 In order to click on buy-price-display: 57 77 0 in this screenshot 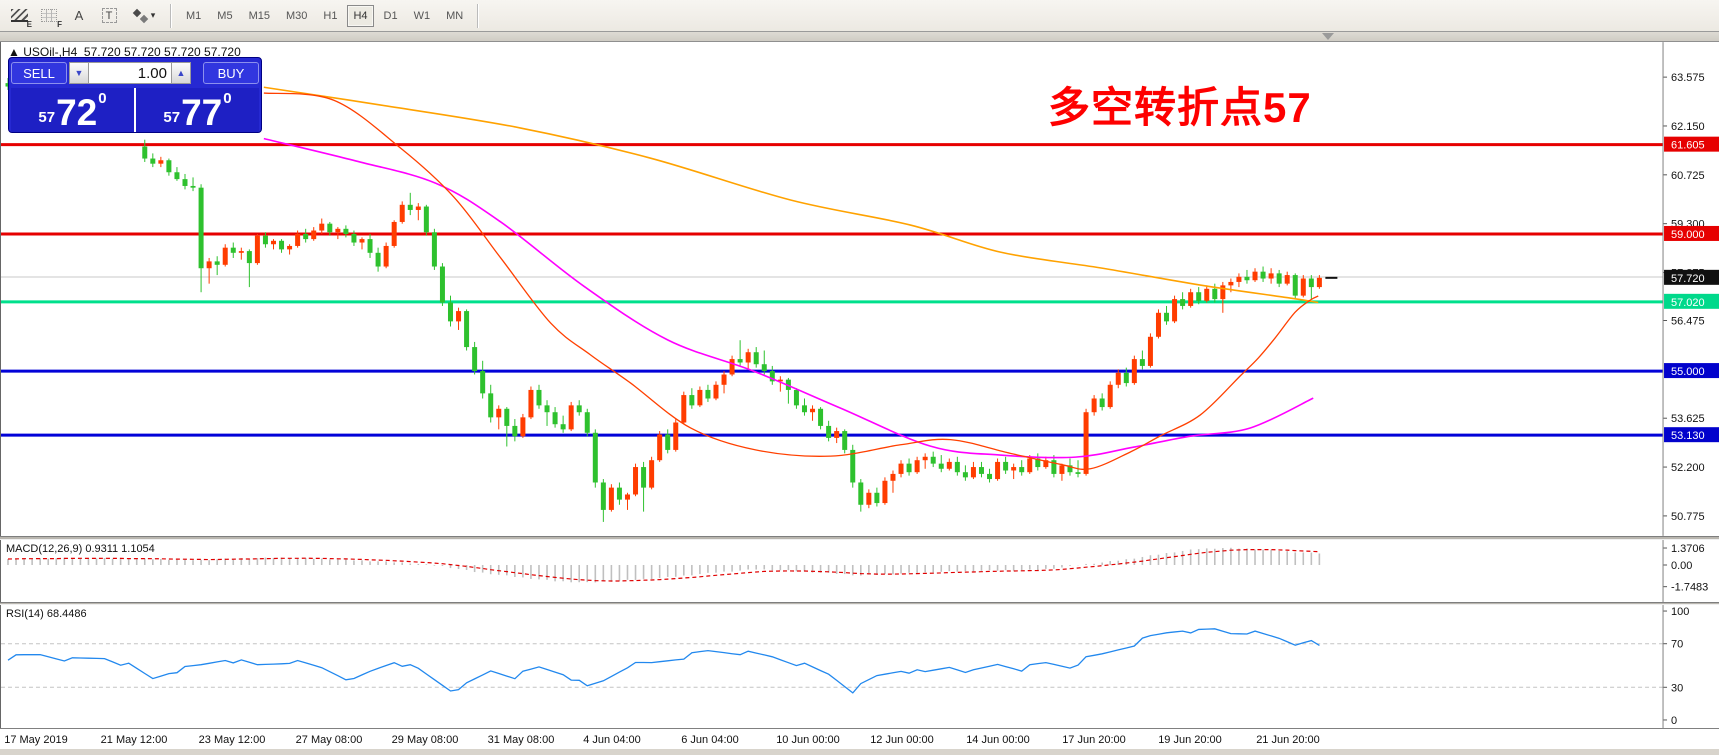, I will do `click(197, 110)`.